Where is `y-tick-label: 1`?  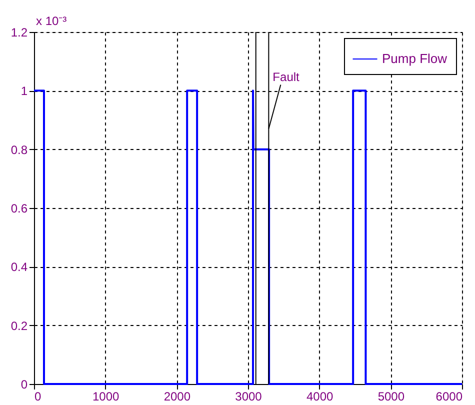
y-tick-label: 1 is located at coordinates (24, 91).